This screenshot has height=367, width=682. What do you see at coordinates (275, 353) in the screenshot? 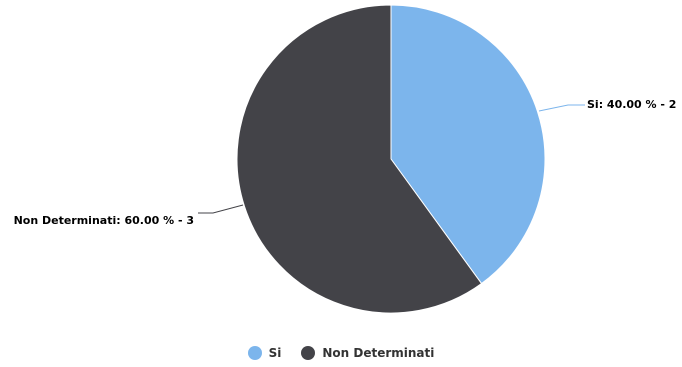
I see `legend-label-si: Si` at bounding box center [275, 353].